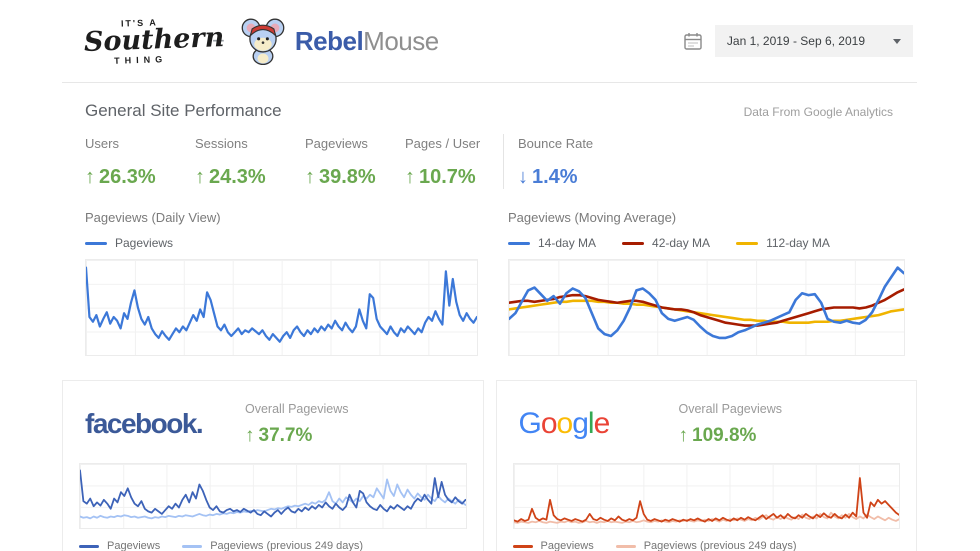 This screenshot has height=551, width=980. I want to click on metric-label: Users, so click(102, 143).